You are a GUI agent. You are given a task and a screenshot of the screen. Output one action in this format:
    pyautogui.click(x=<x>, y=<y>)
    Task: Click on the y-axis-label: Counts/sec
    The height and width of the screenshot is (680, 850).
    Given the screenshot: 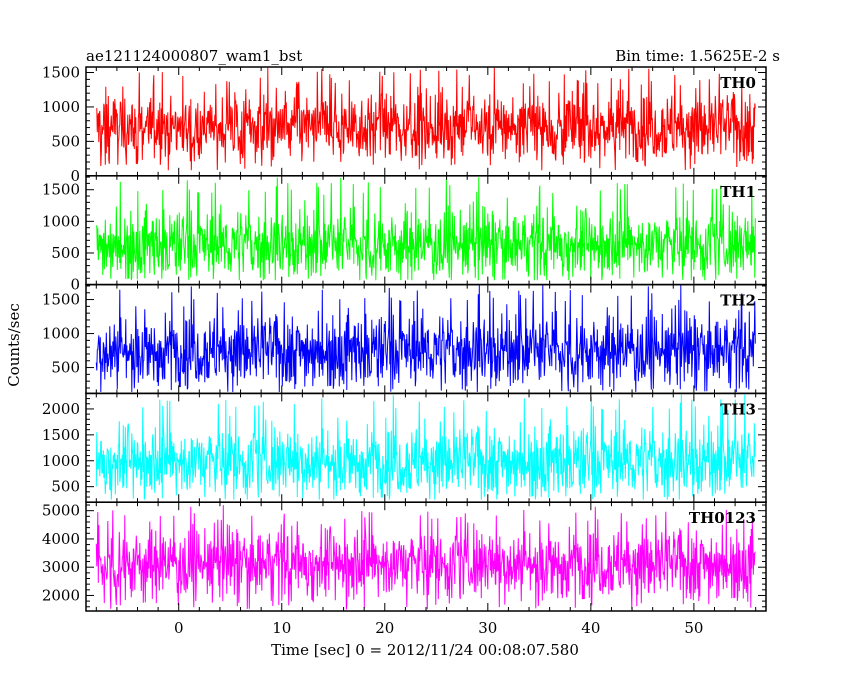 What is the action you would take?
    pyautogui.click(x=14, y=345)
    